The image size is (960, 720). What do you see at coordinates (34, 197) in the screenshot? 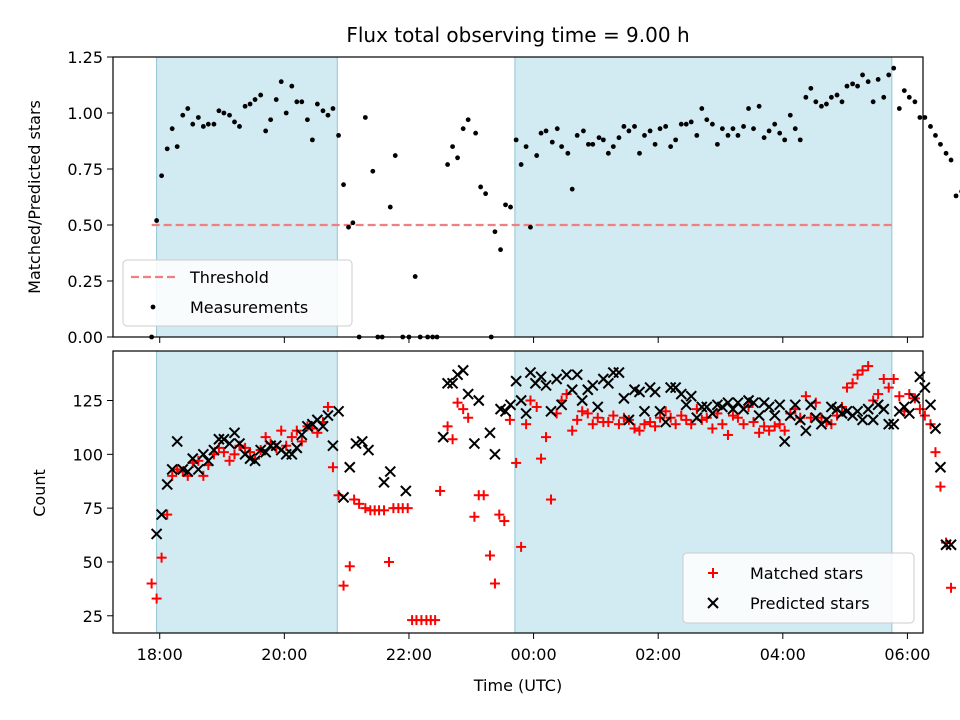
I see `y-axis-title-ratio: Matched/Predicted stars` at bounding box center [34, 197].